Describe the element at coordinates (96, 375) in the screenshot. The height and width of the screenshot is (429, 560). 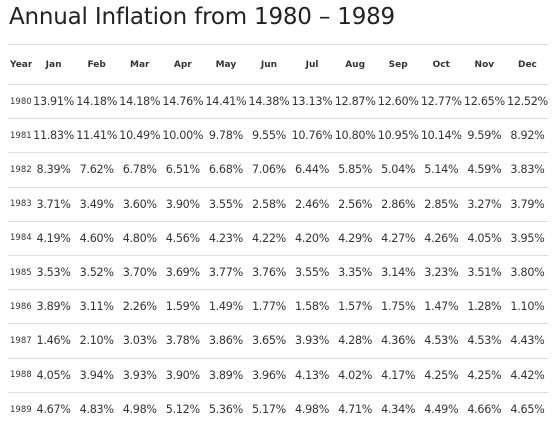
I see `inflation-cell: 3.94%` at that location.